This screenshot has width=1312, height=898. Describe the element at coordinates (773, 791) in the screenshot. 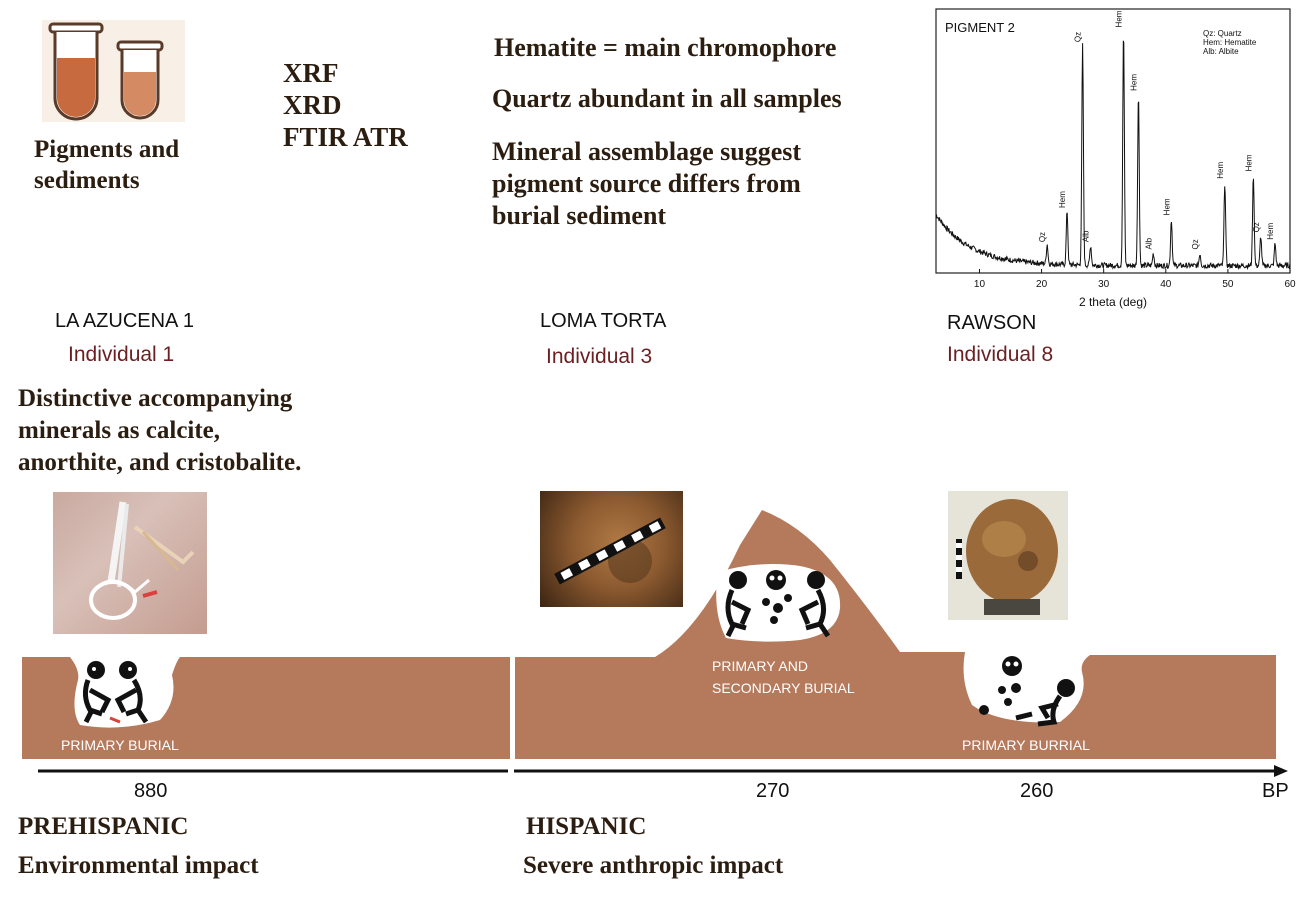

I see `date-270: 270` at that location.